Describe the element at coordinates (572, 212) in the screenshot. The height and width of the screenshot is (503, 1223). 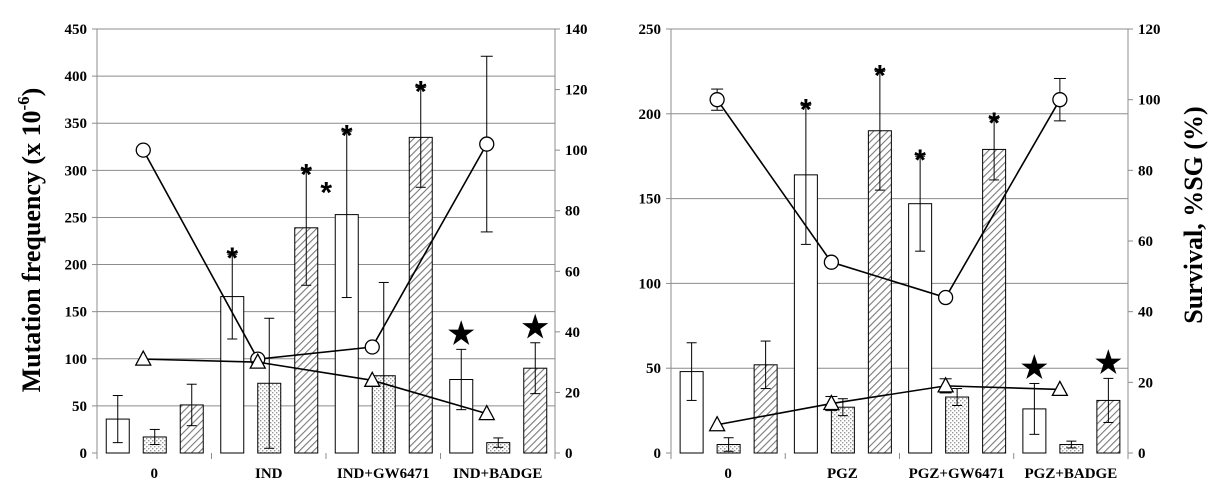
I see `left-y2-tick-label: 80` at that location.